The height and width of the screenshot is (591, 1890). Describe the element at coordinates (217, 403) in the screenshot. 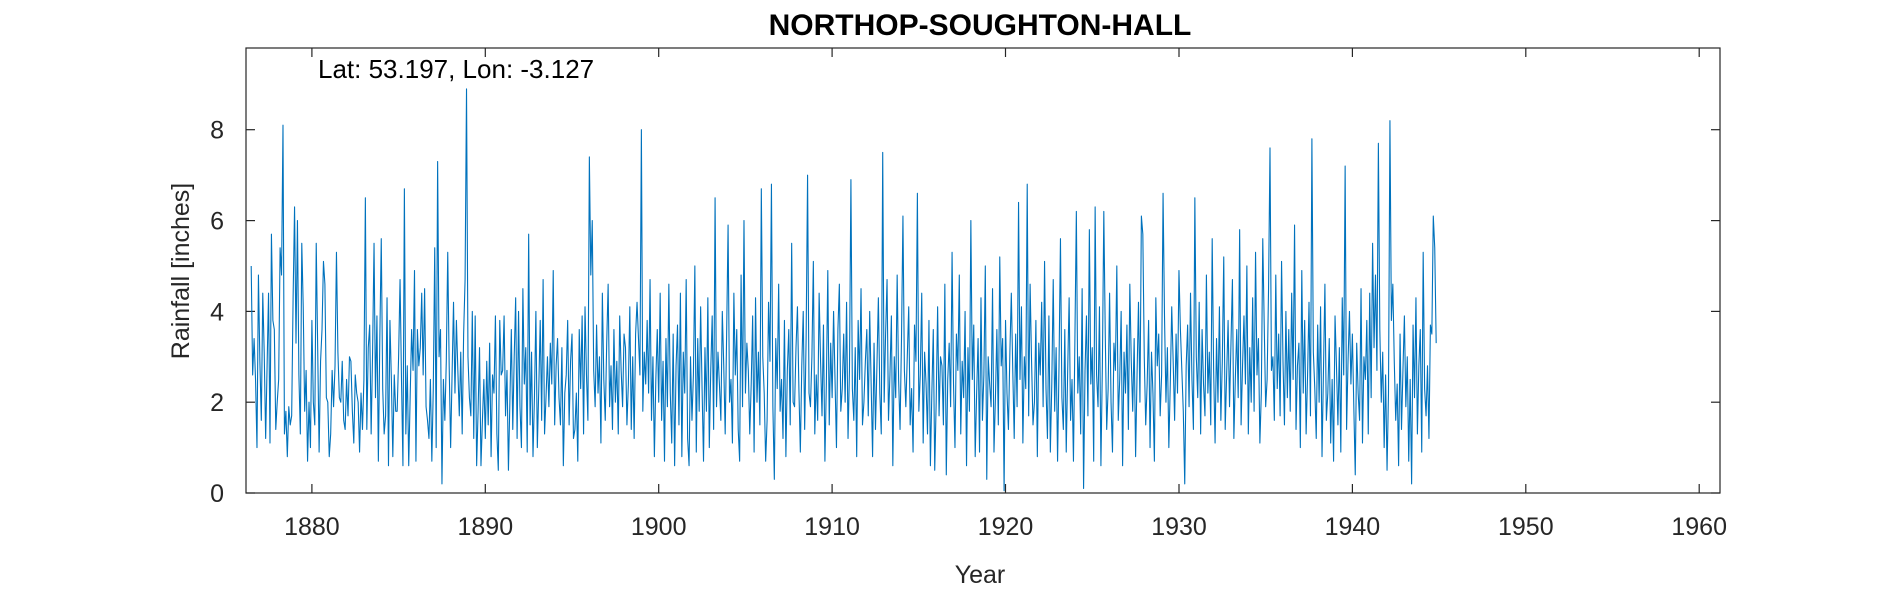

I see `y-tick-label: 2` at that location.